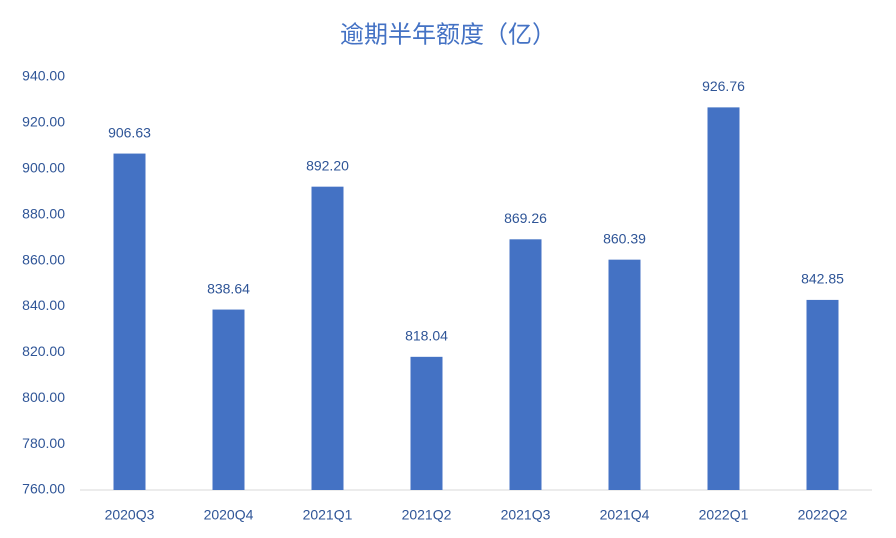 The width and height of the screenshot is (896, 538). Describe the element at coordinates (724, 515) in the screenshot. I see `x-tick-label: 2022Q1` at that location.